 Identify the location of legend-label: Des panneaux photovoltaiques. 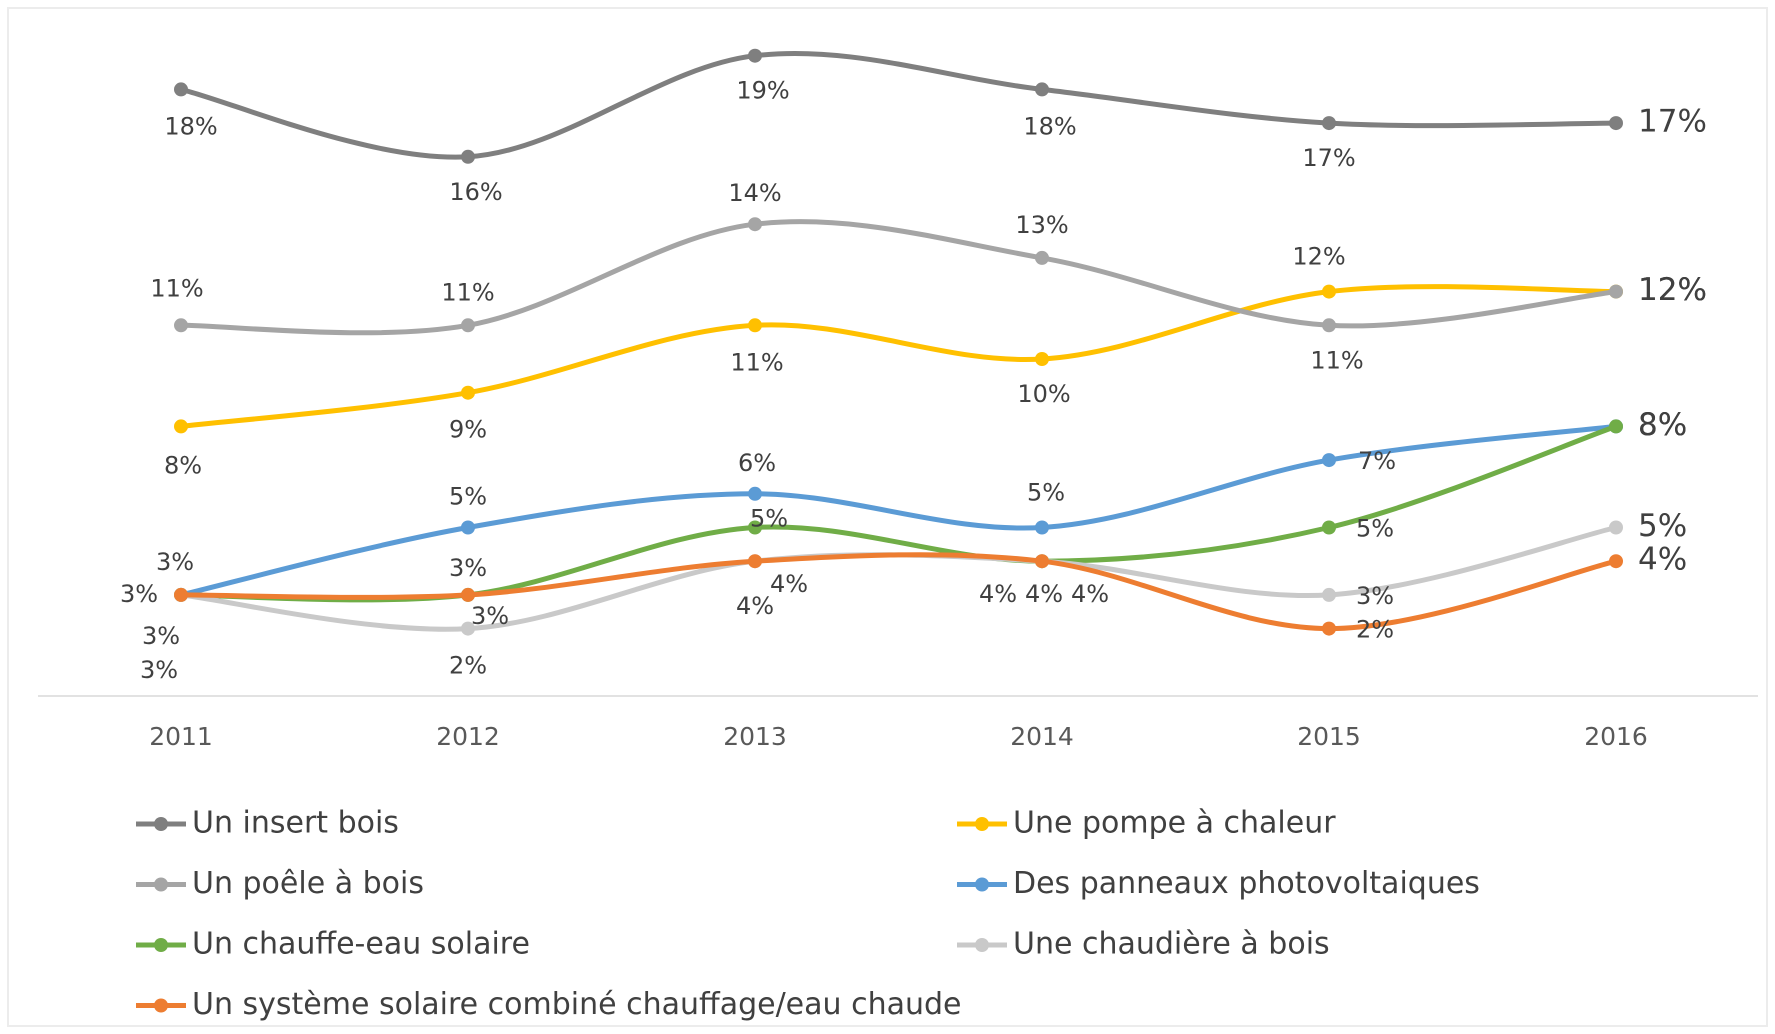
(1246, 883).